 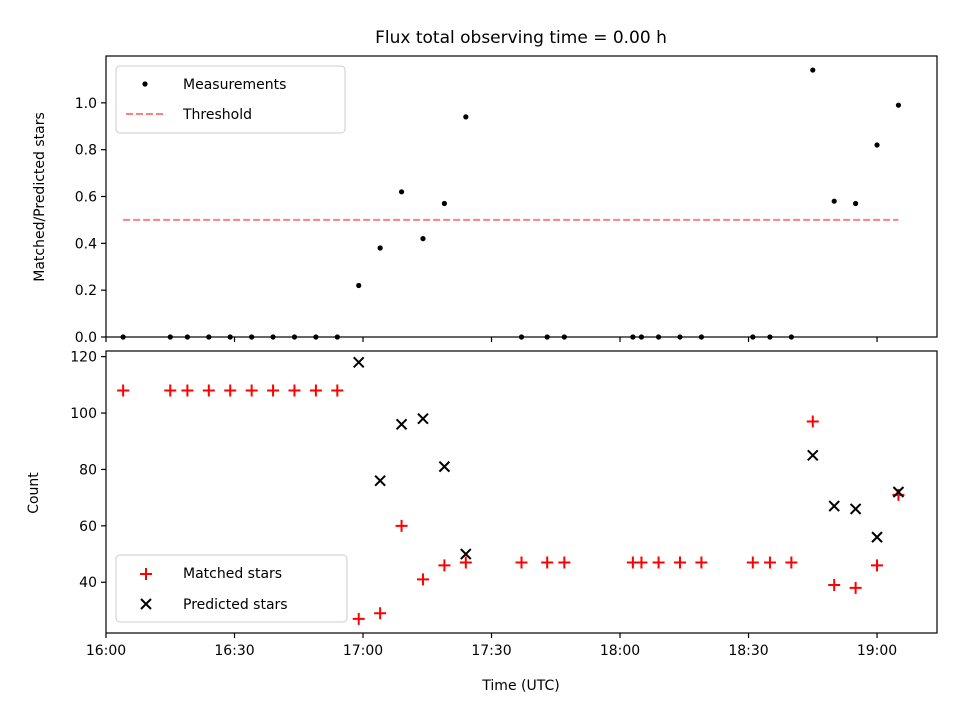 I want to click on x-tick-label: 16:00, so click(x=106, y=651).